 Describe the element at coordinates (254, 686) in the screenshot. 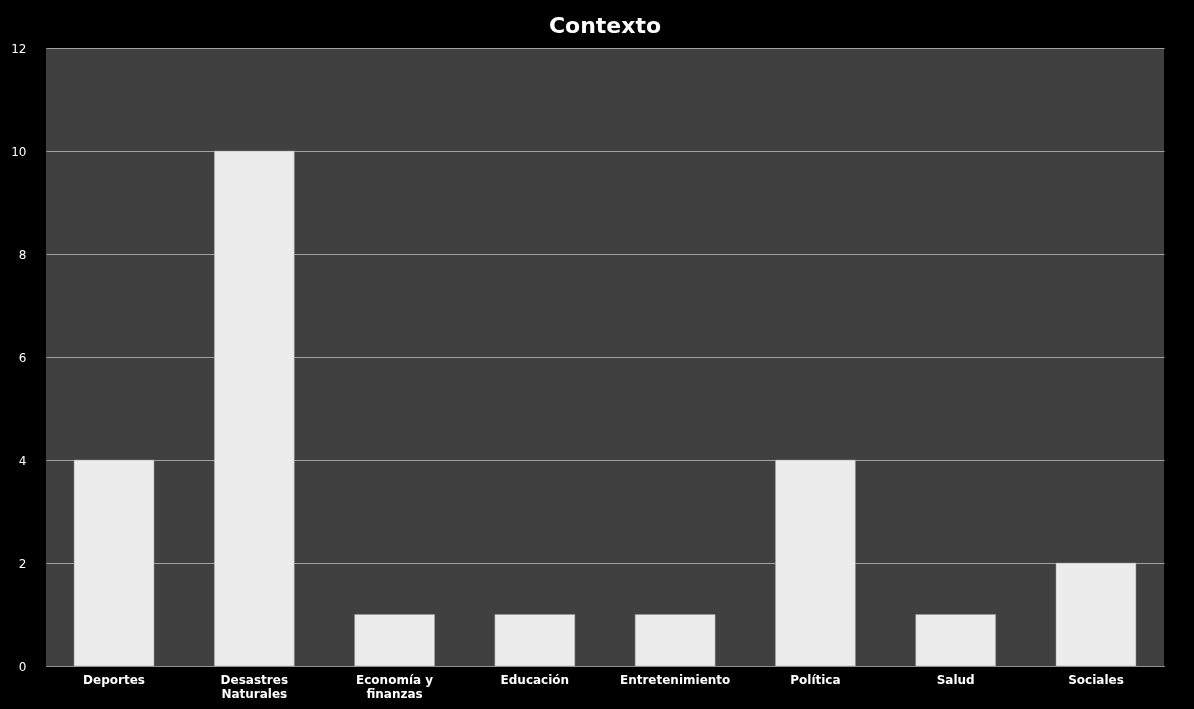

I see `x-tick-label: Desastres Naturales` at that location.